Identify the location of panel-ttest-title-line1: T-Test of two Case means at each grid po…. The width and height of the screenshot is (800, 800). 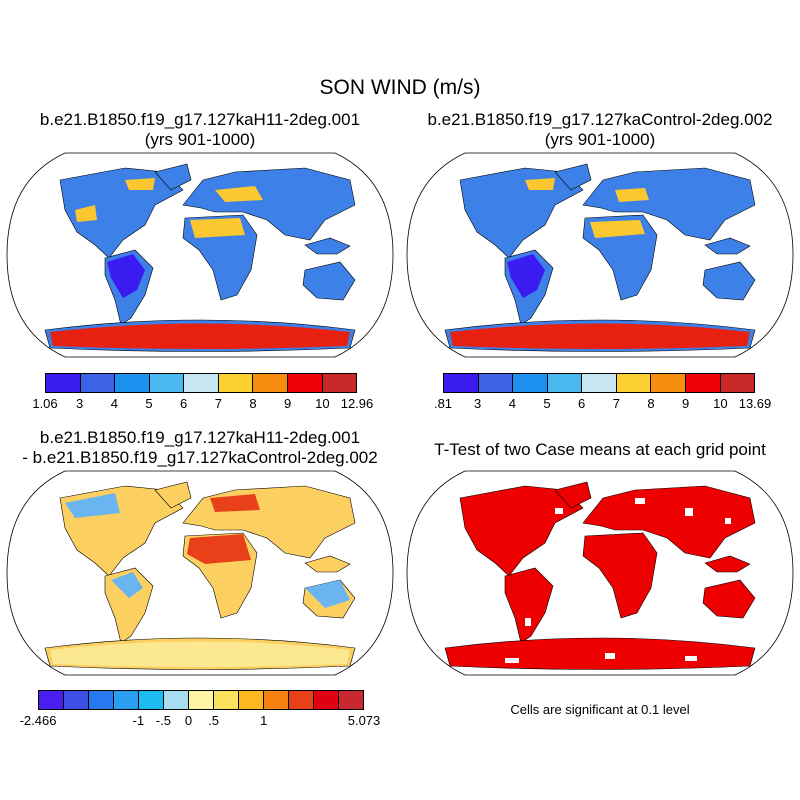
(600, 449).